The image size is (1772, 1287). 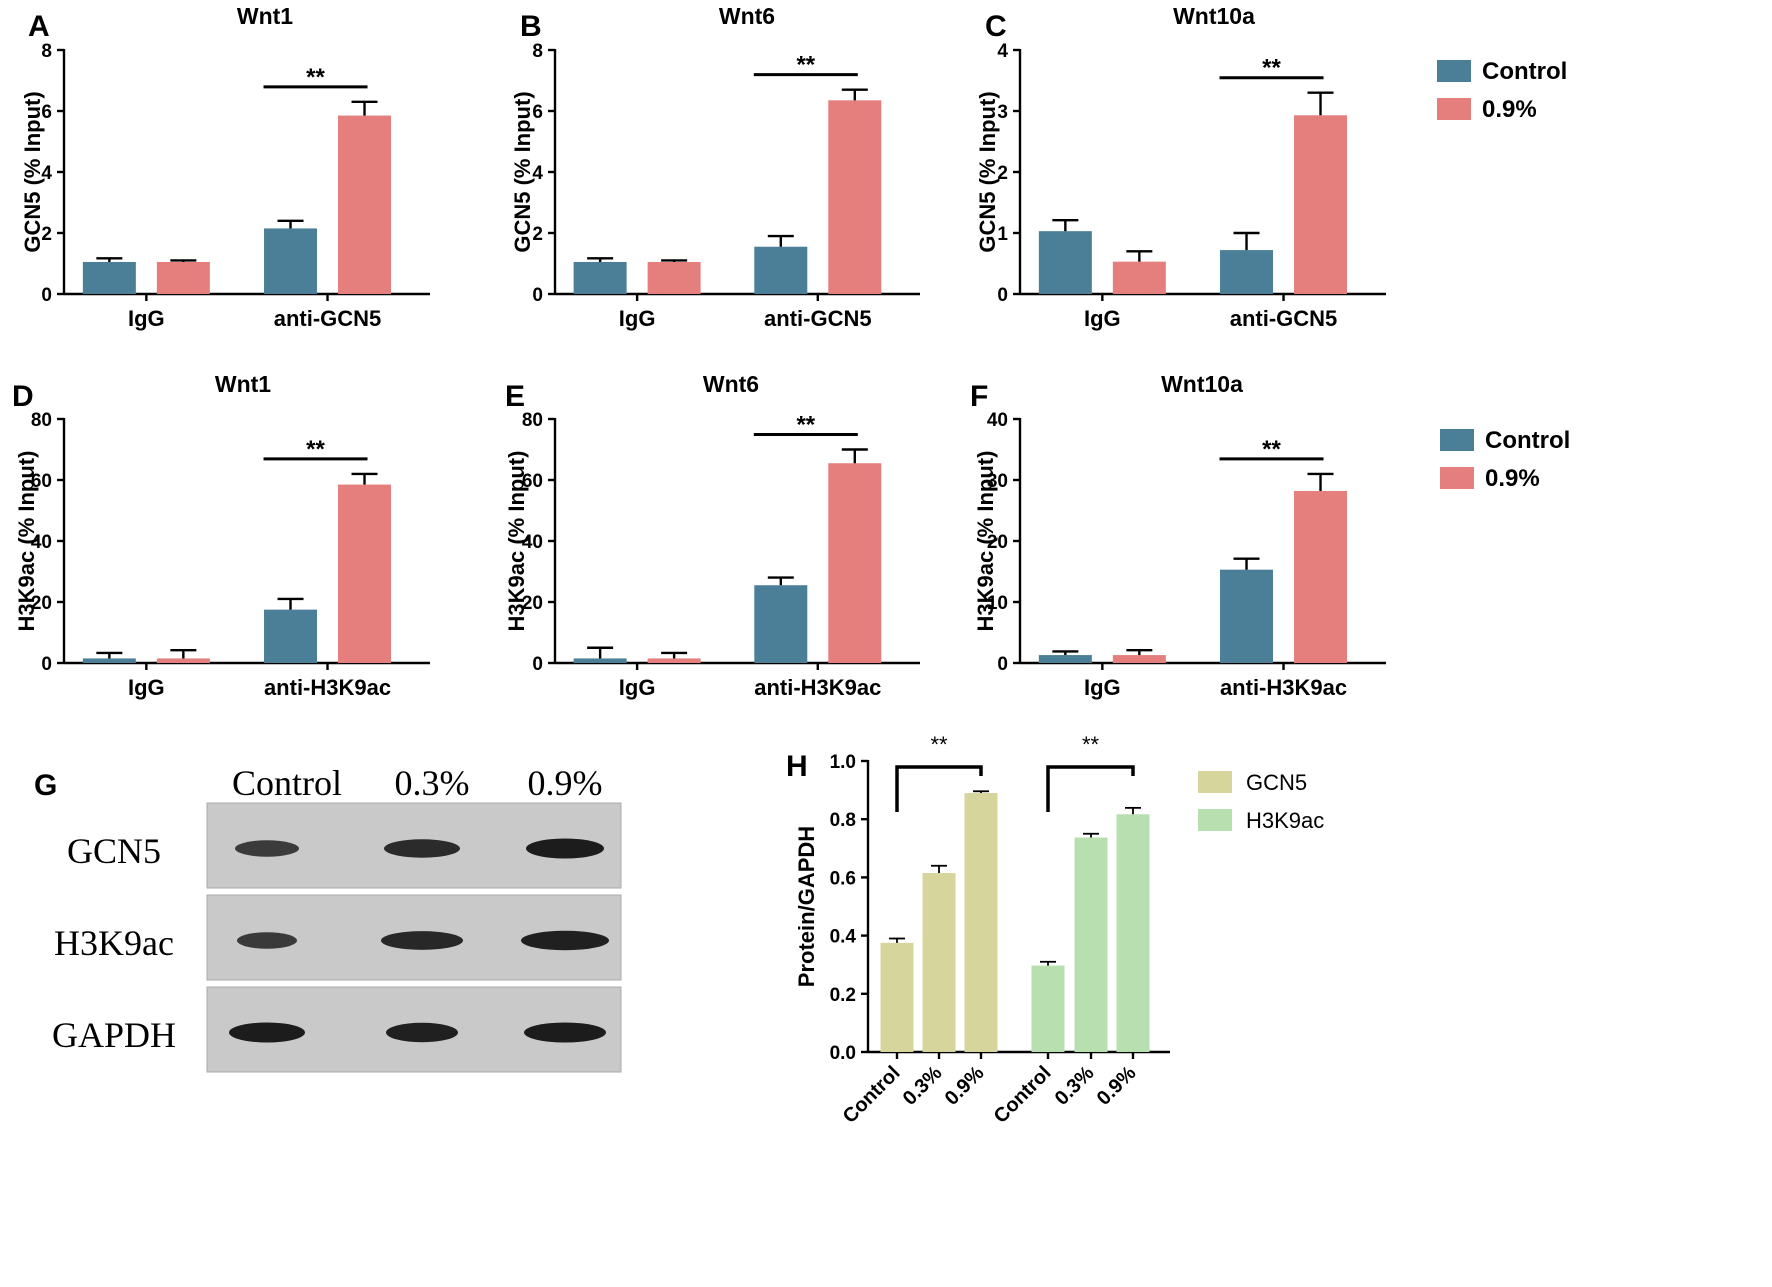 What do you see at coordinates (1505, 459) in the screenshot?
I see `legend-legend-mid: Control 0.9%` at bounding box center [1505, 459].